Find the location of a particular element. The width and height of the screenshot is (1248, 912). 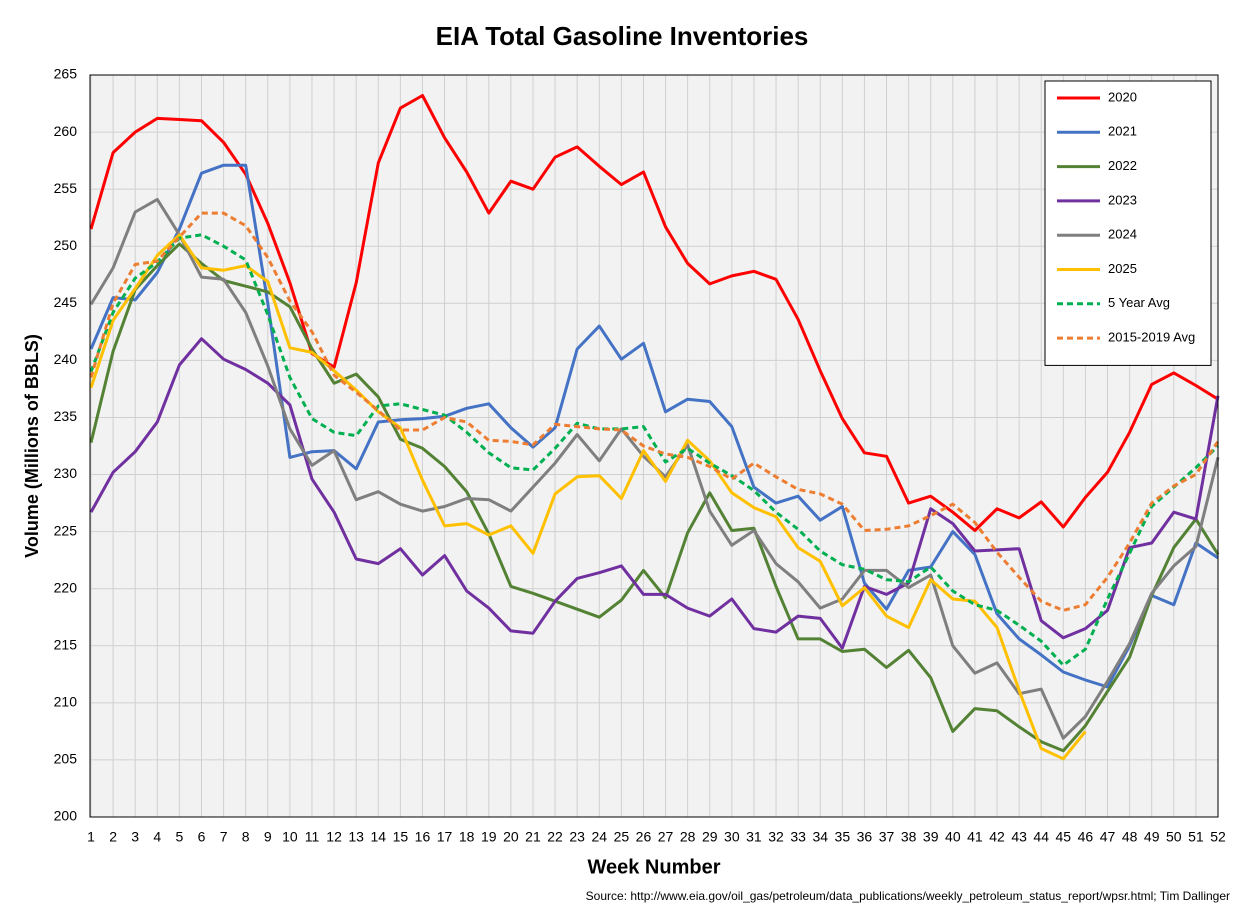

x-tick-label: 11 is located at coordinates (312, 837).